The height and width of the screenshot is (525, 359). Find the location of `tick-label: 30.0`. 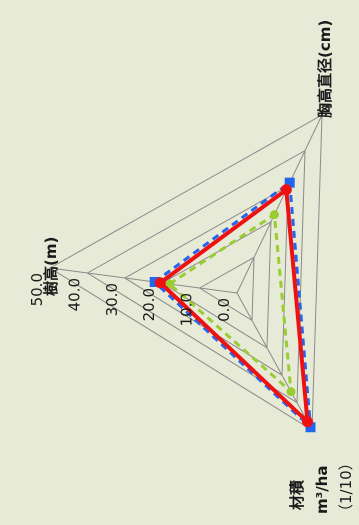

tick-label: 30.0 is located at coordinates (112, 299).